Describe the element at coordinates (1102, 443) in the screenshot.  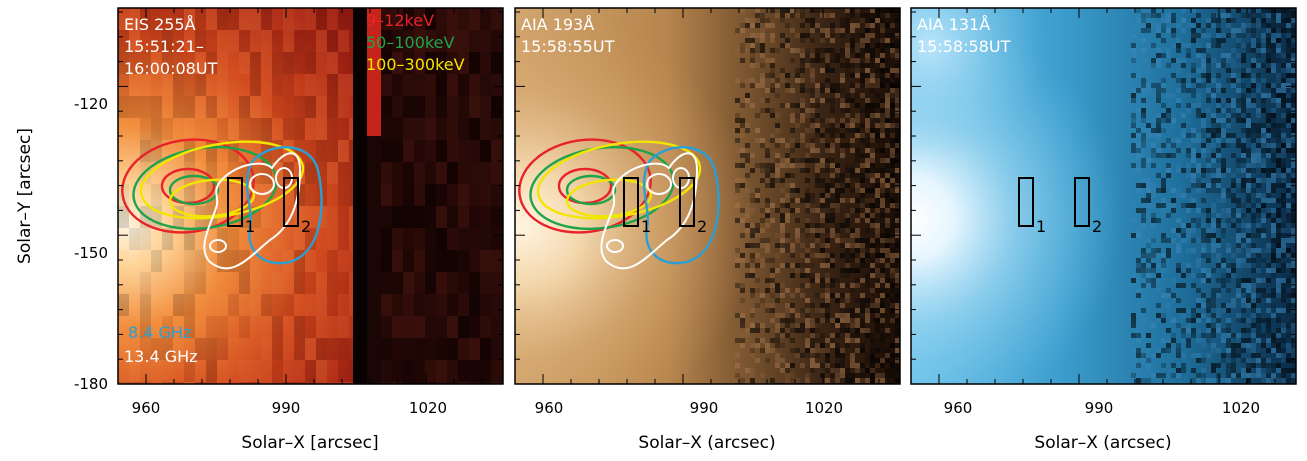
I see `x-axis-title-aia131: Solar–X (arcsec)` at that location.